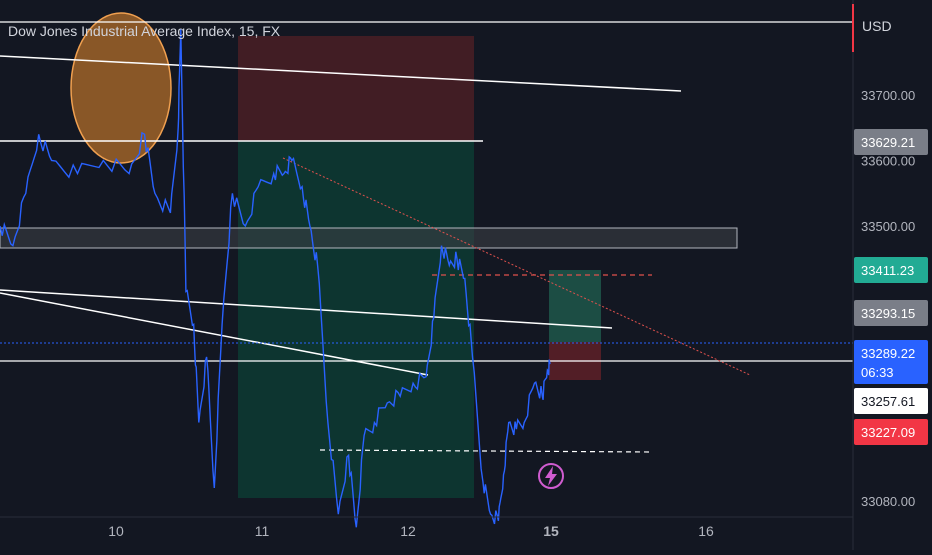 The image size is (932, 555). Describe the element at coordinates (369, 238) in the screenshot. I see `range-rectangle` at that location.